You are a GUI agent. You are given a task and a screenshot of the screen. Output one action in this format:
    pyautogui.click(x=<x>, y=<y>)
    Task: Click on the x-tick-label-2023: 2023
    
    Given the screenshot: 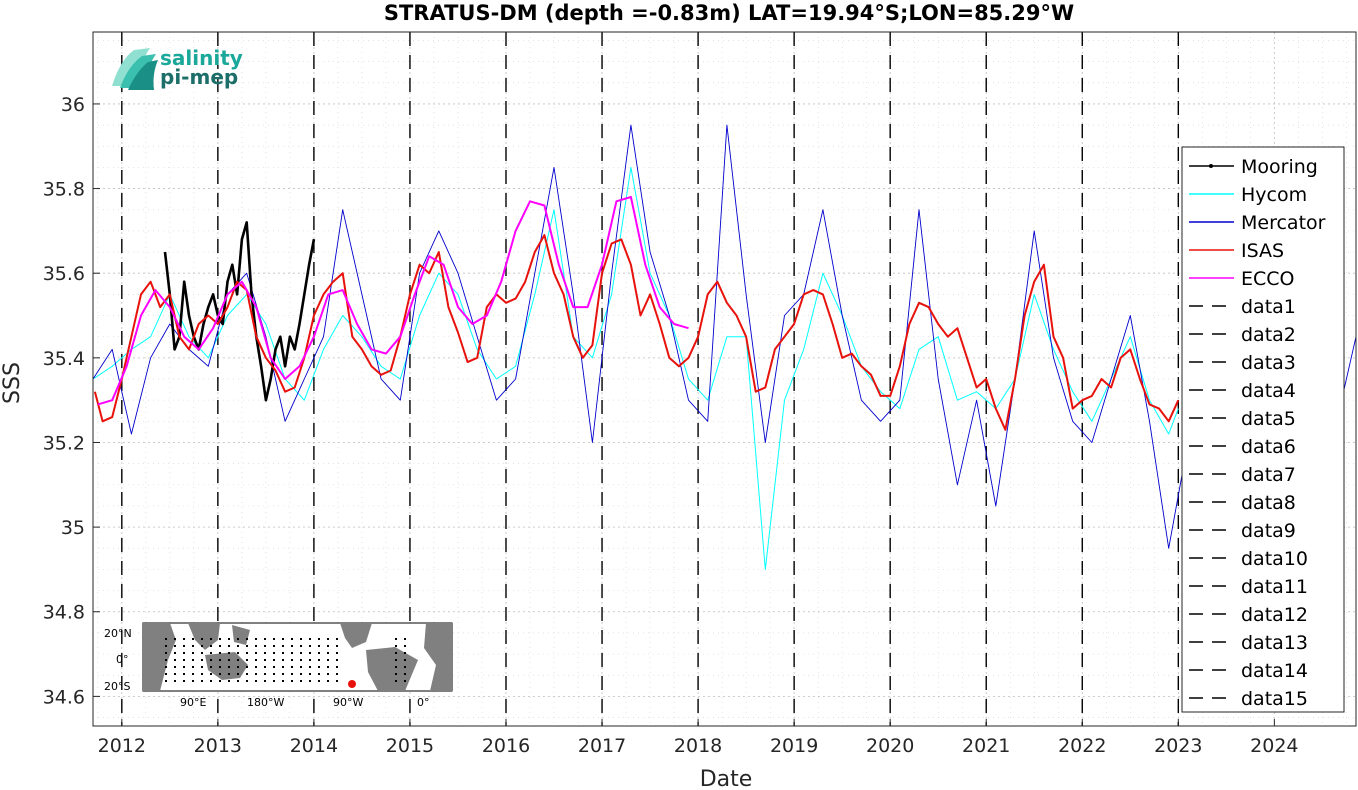 What is the action you would take?
    pyautogui.click(x=1178, y=746)
    